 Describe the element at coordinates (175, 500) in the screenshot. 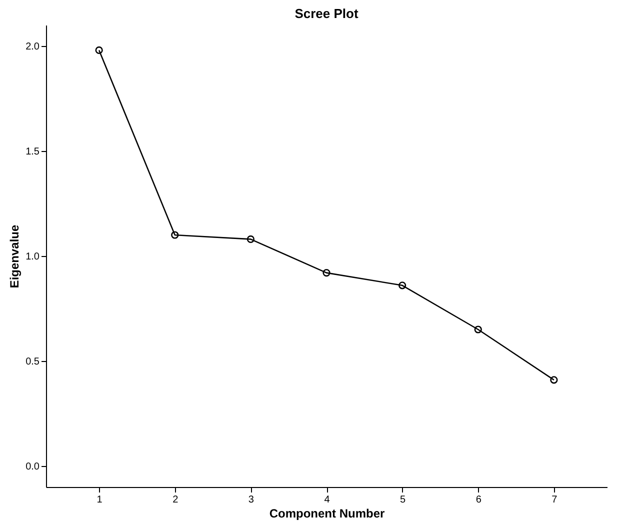

I see `x-tick-label: 2` at that location.